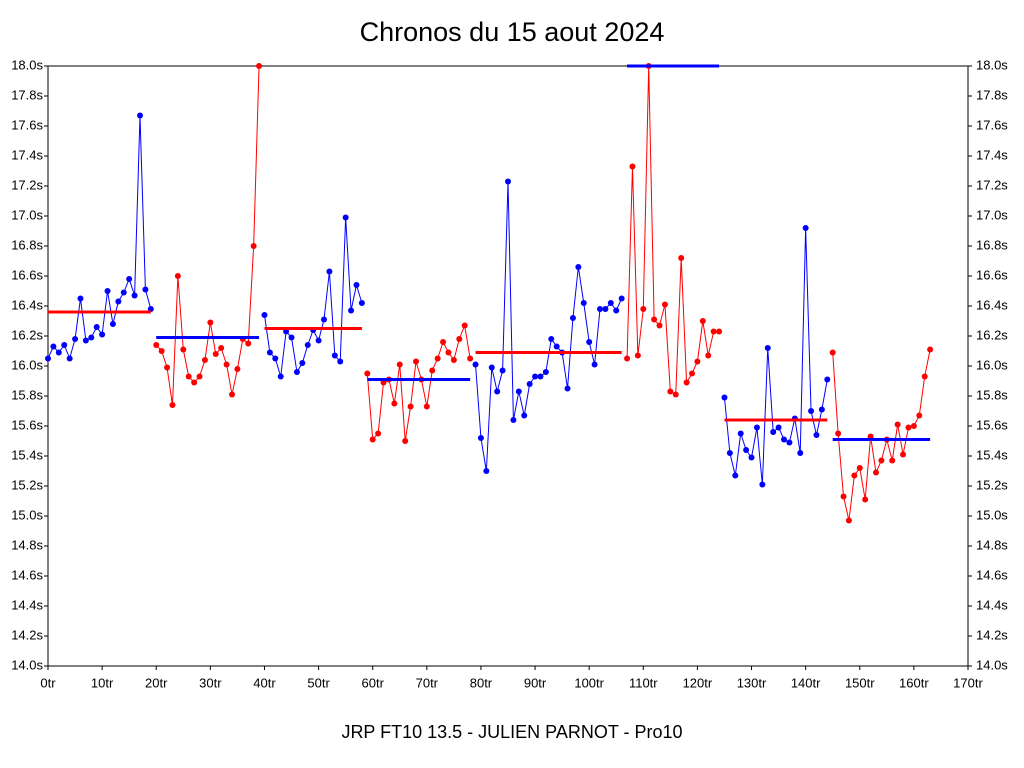 This screenshot has height=768, width=1024. Describe the element at coordinates (210, 682) in the screenshot. I see `x-tick-label: 30tr` at that location.